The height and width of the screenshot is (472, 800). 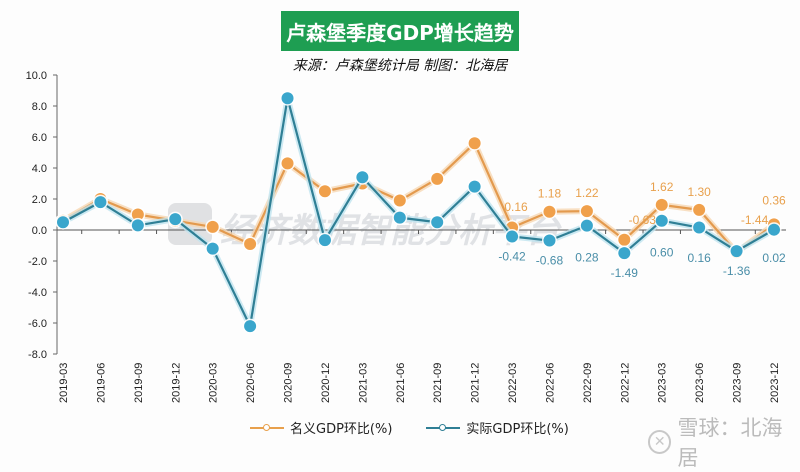 I want to click on x-tick-label: 2020-09, so click(x=289, y=383).